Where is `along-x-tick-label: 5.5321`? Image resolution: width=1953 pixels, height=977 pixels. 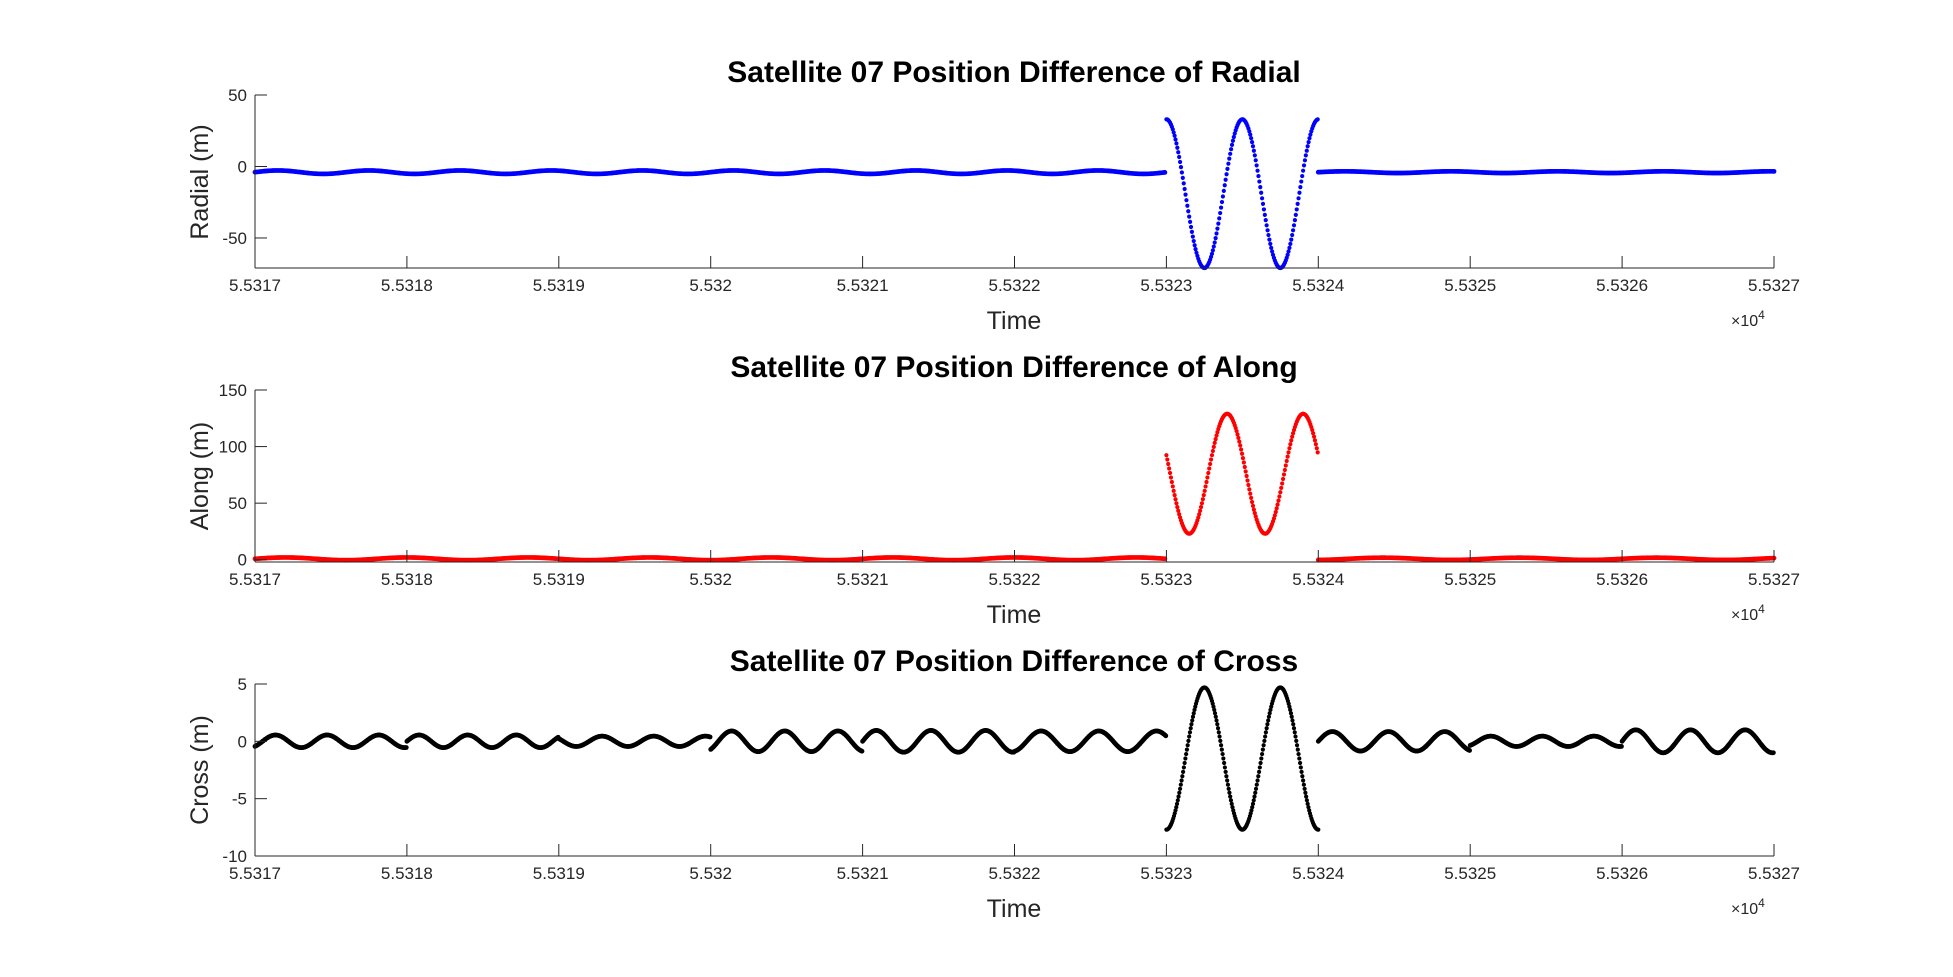 along-x-tick-label: 5.5321 is located at coordinates (863, 579).